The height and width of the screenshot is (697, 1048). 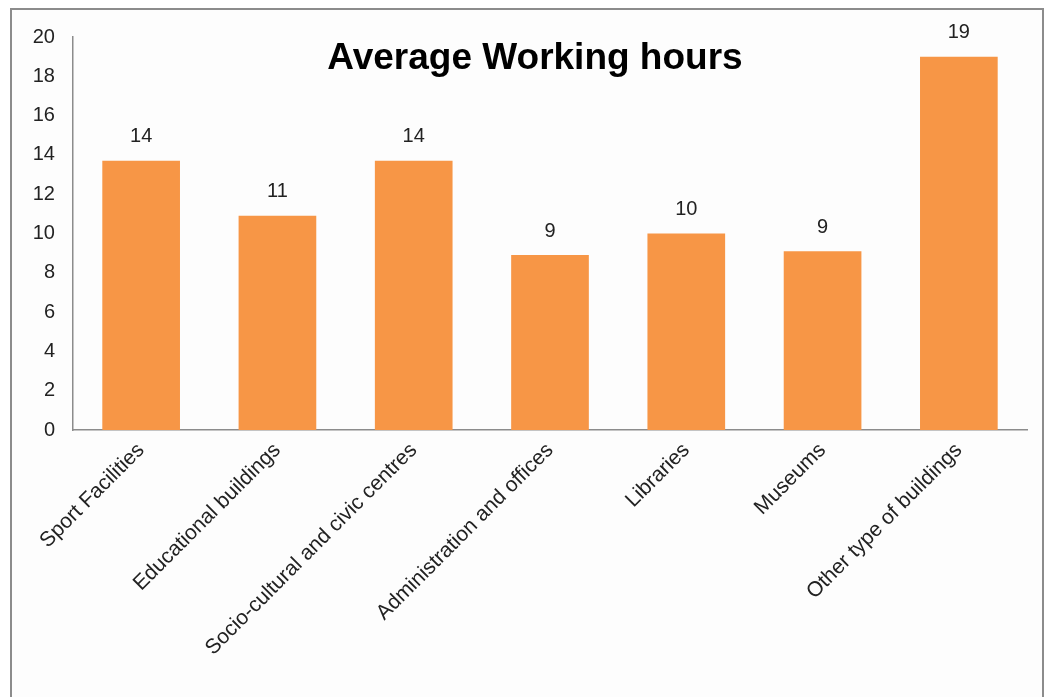 I want to click on data-label: 19, so click(x=958, y=31).